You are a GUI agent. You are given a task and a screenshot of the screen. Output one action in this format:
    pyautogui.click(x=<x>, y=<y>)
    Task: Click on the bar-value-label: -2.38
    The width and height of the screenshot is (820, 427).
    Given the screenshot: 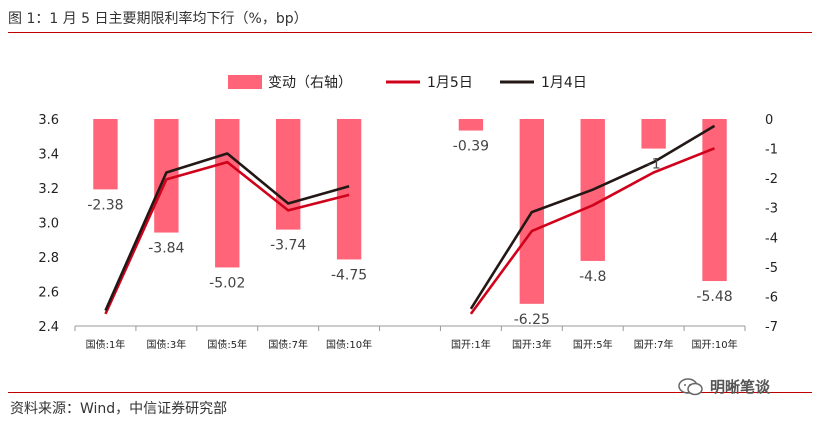 What is the action you would take?
    pyautogui.click(x=105, y=205)
    